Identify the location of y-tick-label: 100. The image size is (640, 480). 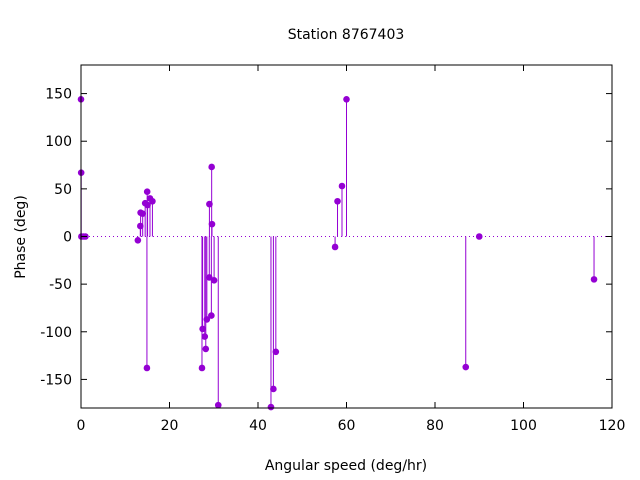
(58, 142).